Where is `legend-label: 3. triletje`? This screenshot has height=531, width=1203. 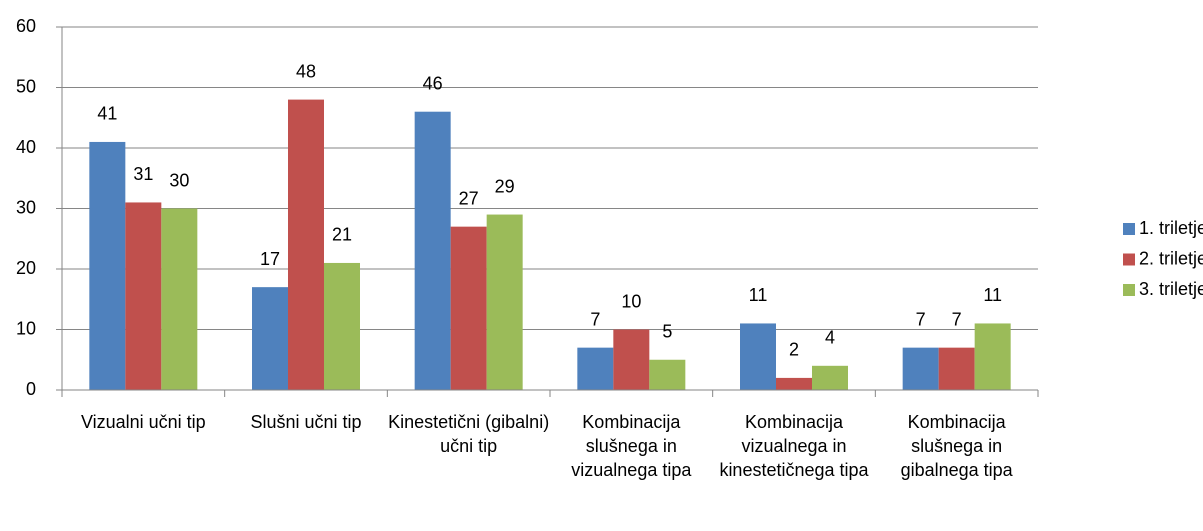 legend-label: 3. triletje is located at coordinates (1171, 289).